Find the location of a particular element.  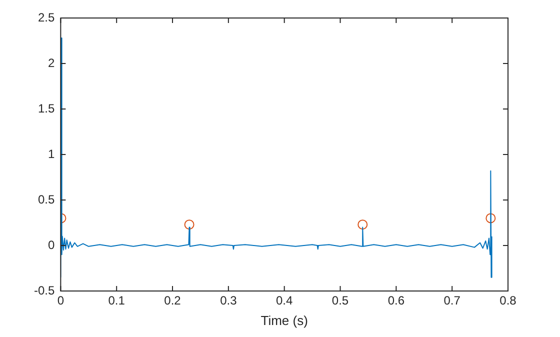

x-tick-label: 0.3 is located at coordinates (229, 301).